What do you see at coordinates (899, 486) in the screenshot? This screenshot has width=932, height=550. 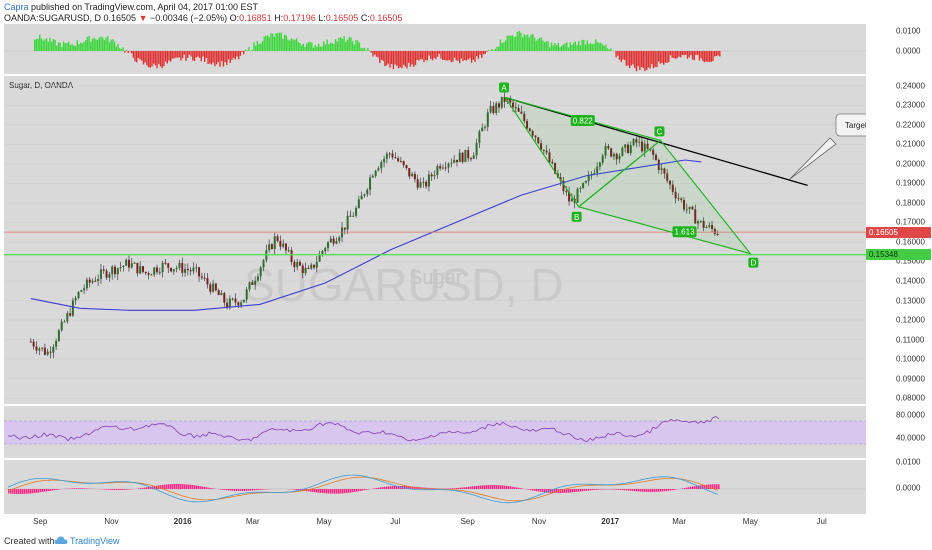 I see `macd-scale: 0.0100 0.0000` at bounding box center [899, 486].